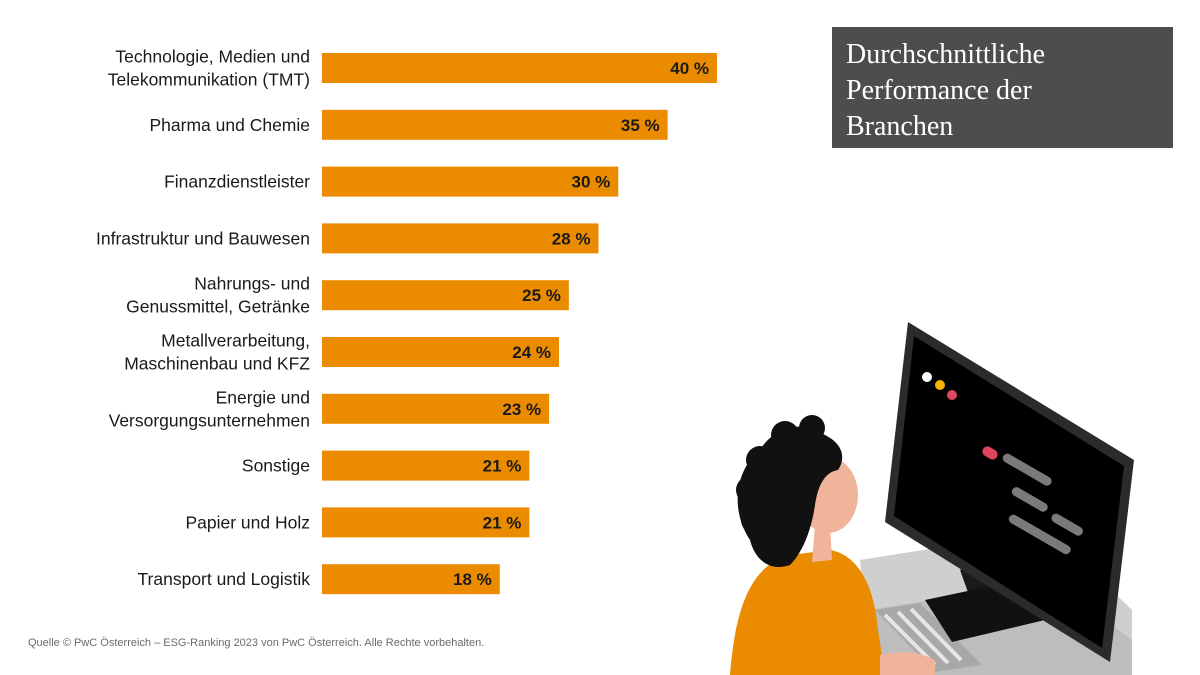 This screenshot has height=675, width=1200. What do you see at coordinates (237, 182) in the screenshot?
I see `category-label: Finanzdienstleister` at bounding box center [237, 182].